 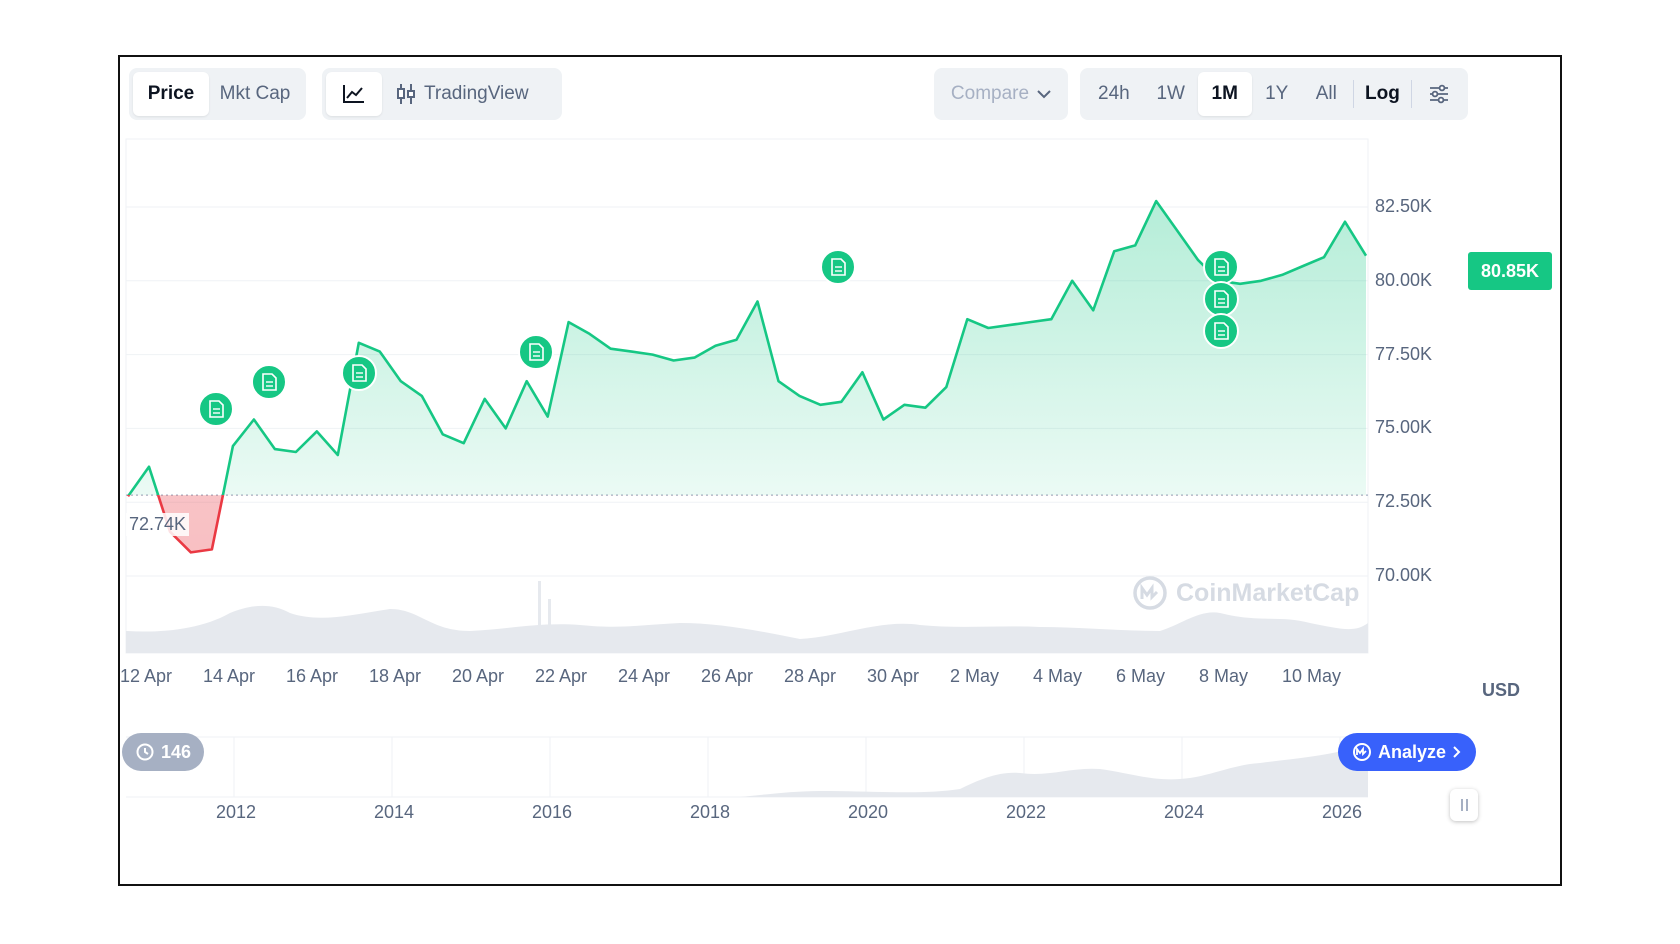 I want to click on x-tick-label: 8 May, so click(x=1224, y=676).